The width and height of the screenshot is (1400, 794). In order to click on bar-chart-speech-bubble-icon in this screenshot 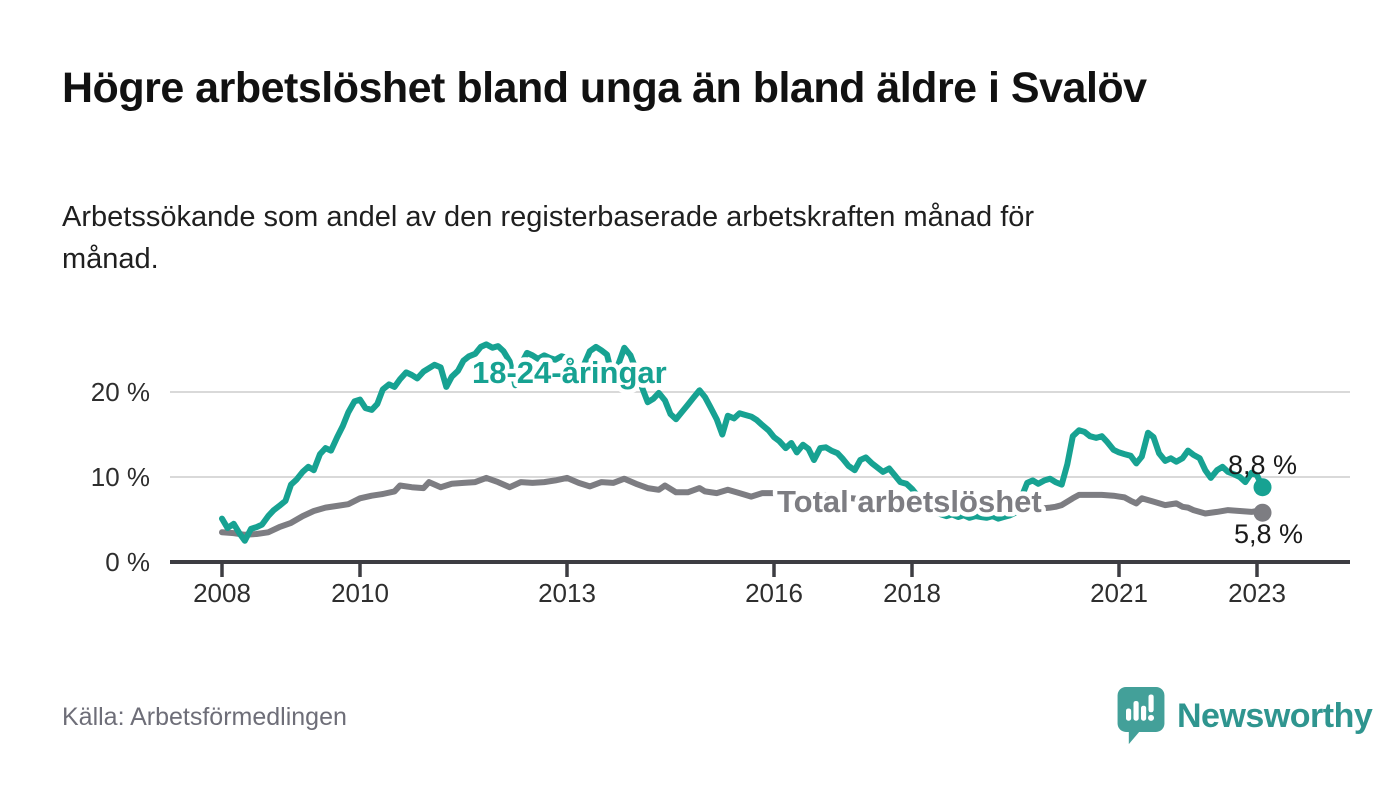, I will do `click(1141, 715)`.